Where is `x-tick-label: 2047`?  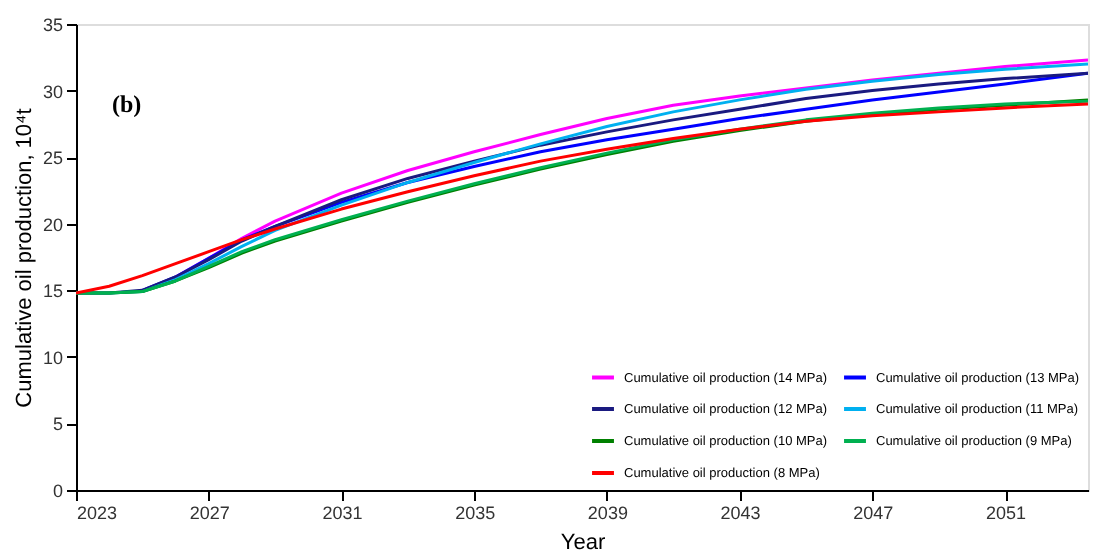
x-tick-label: 2047 is located at coordinates (873, 513).